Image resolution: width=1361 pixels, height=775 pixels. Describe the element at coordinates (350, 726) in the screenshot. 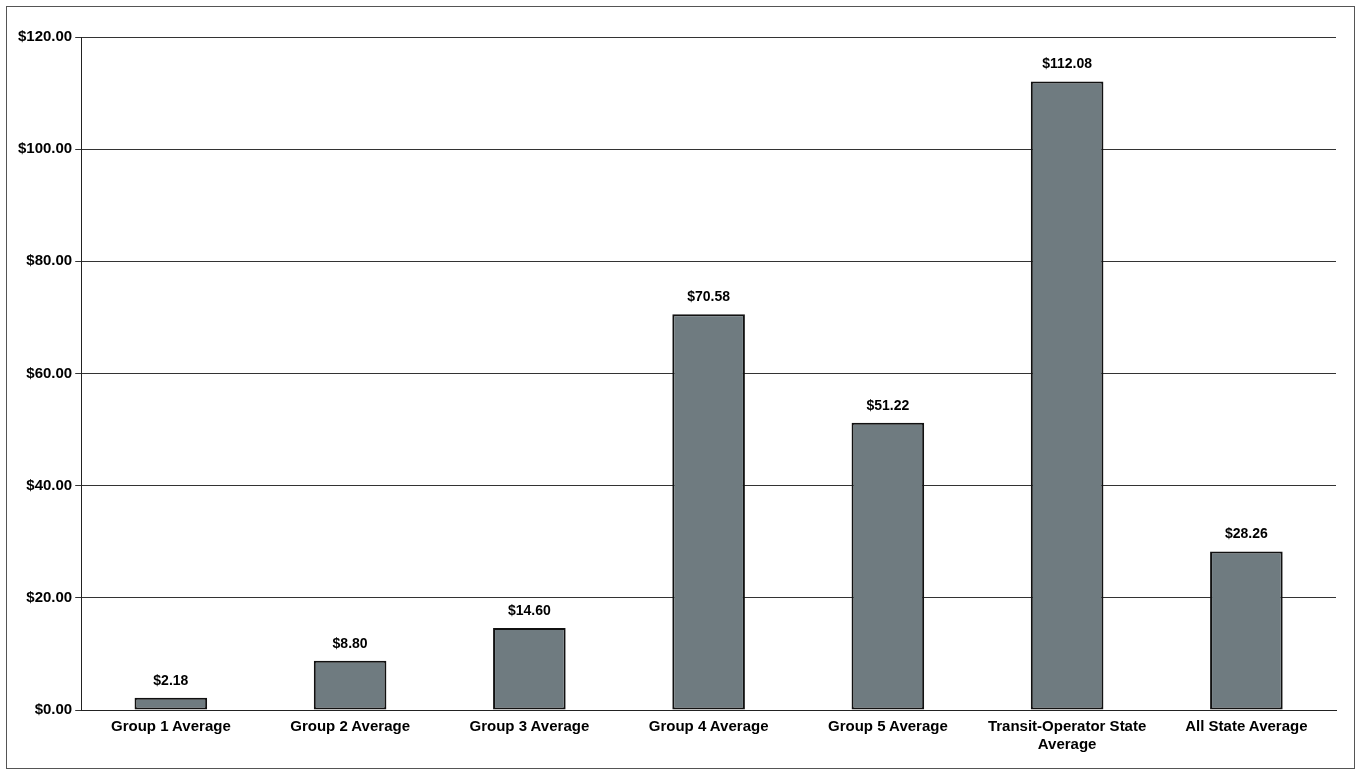

I see `x-tick-label: Group 2 Average` at that location.